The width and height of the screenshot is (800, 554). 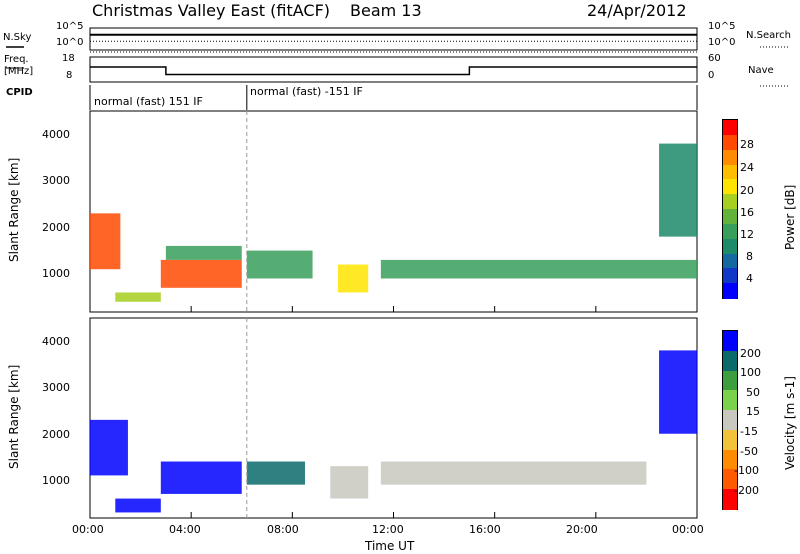 I want to click on velocity-cb-tick-100: 100, so click(x=750, y=372).